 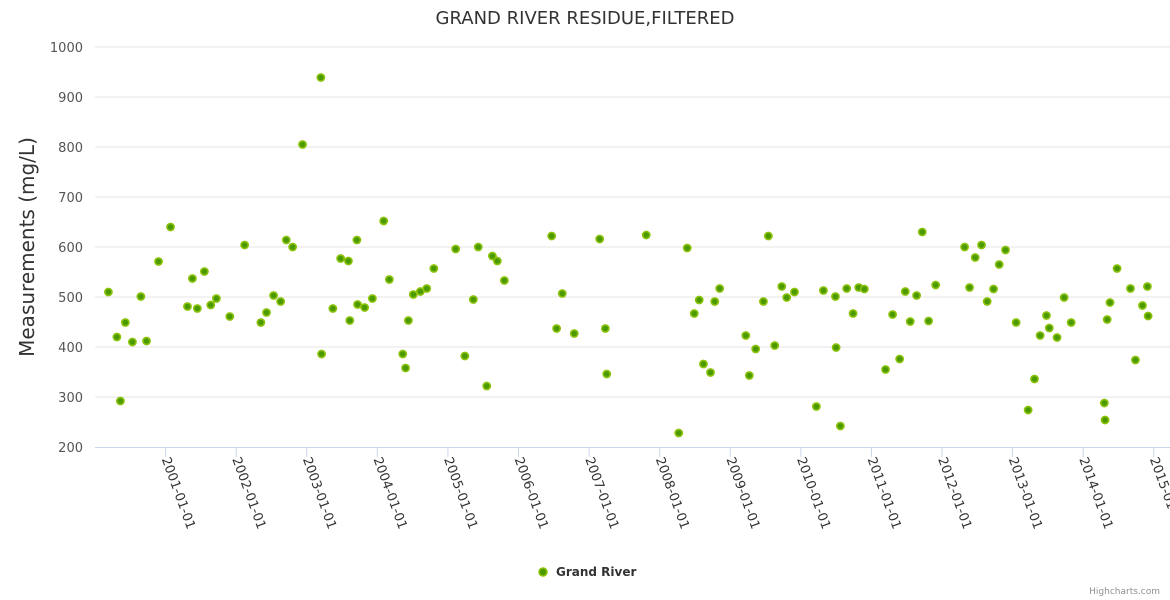 What do you see at coordinates (587, 572) in the screenshot?
I see `legend-item-grand-river: Grand River` at bounding box center [587, 572].